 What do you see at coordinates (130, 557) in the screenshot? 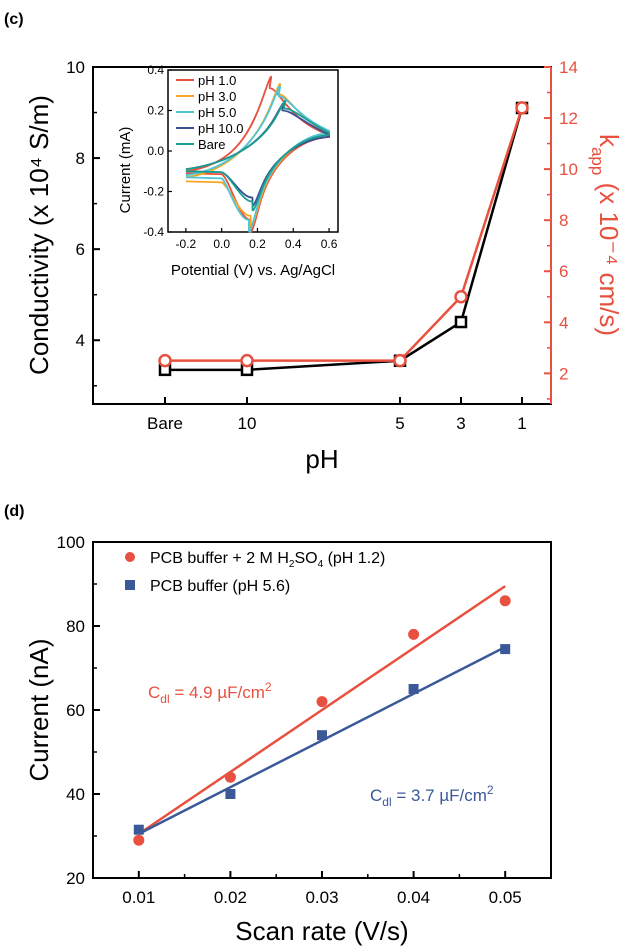
I see `legend-marker-acid` at bounding box center [130, 557].